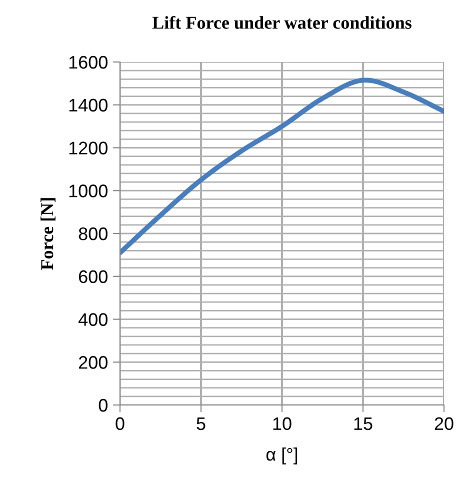 This screenshot has height=492, width=461. Describe the element at coordinates (363, 423) in the screenshot. I see `x-tick-label: 15` at that location.